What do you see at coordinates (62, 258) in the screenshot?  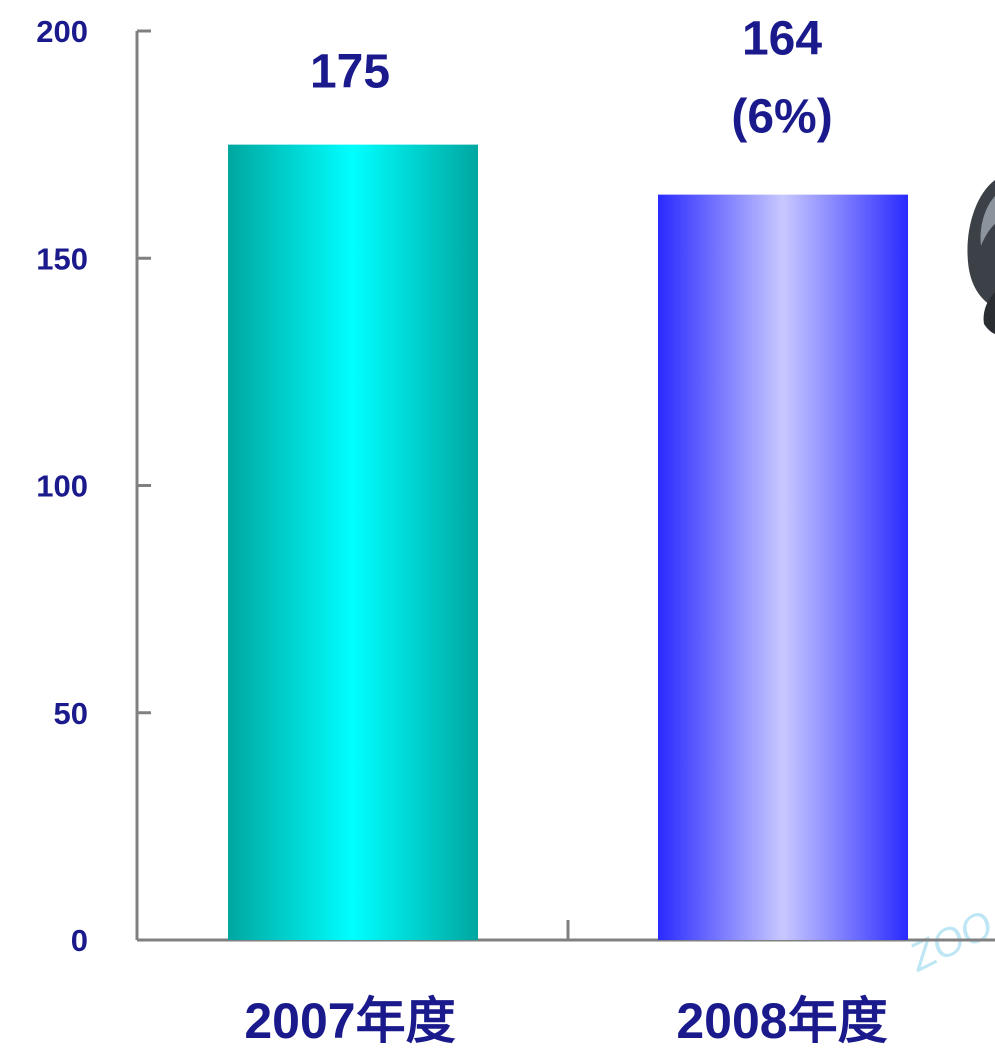 I see `y-tick-label: 150` at bounding box center [62, 258].